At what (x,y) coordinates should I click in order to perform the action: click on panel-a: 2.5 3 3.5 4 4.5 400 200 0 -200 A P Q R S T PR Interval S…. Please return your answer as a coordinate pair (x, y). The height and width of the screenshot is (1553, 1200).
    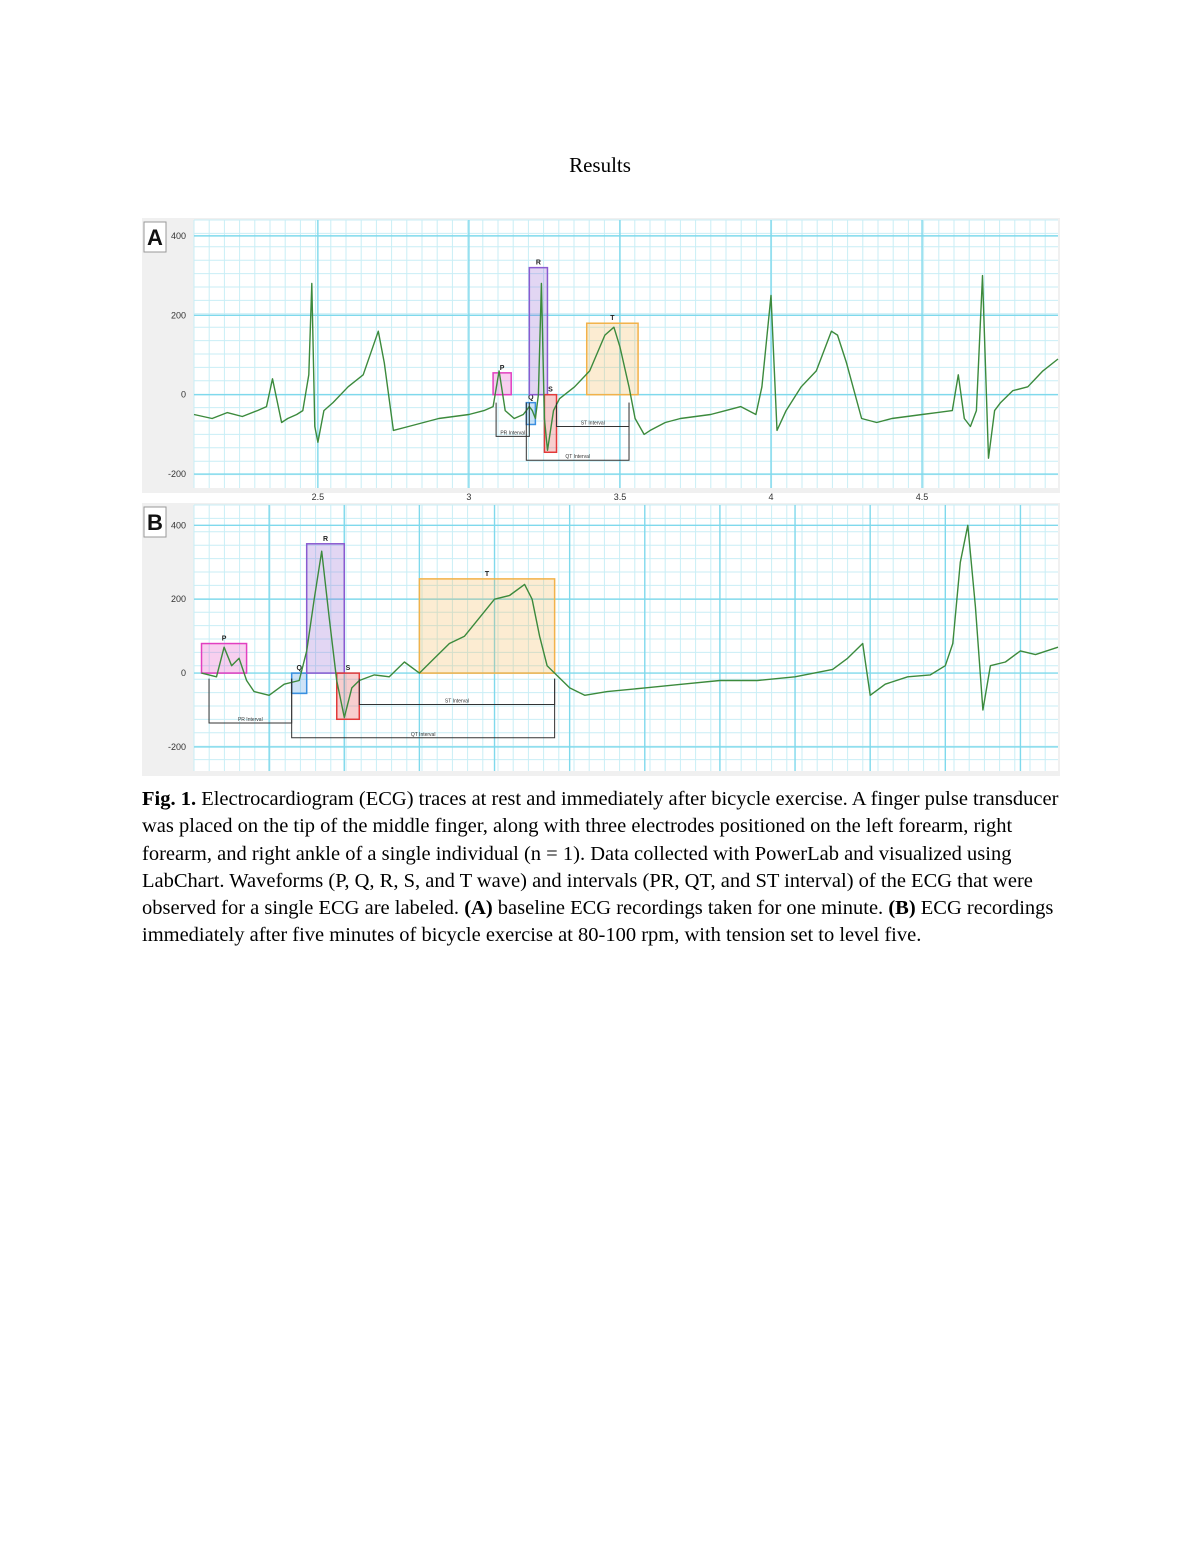
    Looking at the image, I should click on (601, 360).